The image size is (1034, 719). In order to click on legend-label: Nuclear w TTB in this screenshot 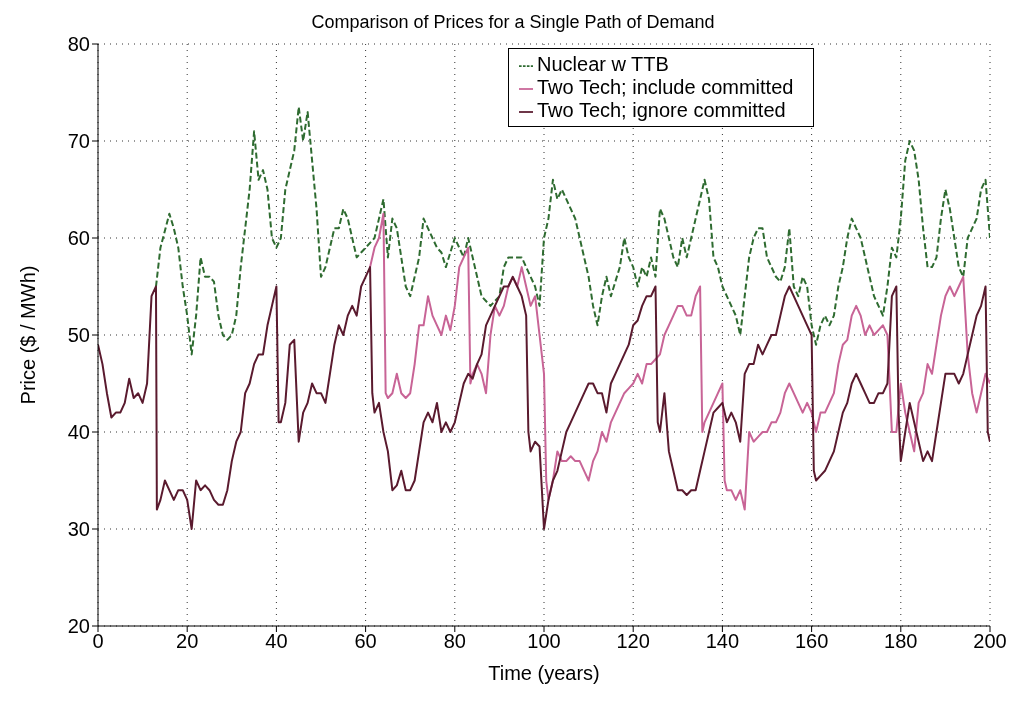, I will do `click(603, 64)`.